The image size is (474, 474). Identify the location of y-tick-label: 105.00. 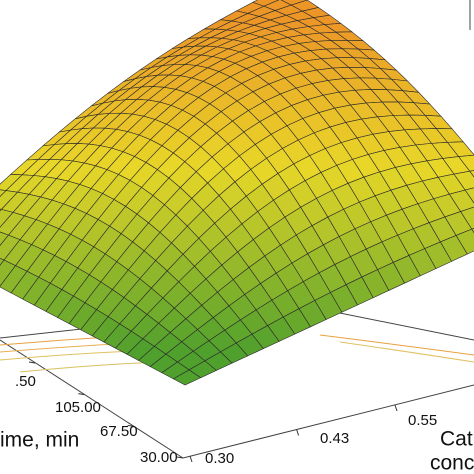
(78, 407).